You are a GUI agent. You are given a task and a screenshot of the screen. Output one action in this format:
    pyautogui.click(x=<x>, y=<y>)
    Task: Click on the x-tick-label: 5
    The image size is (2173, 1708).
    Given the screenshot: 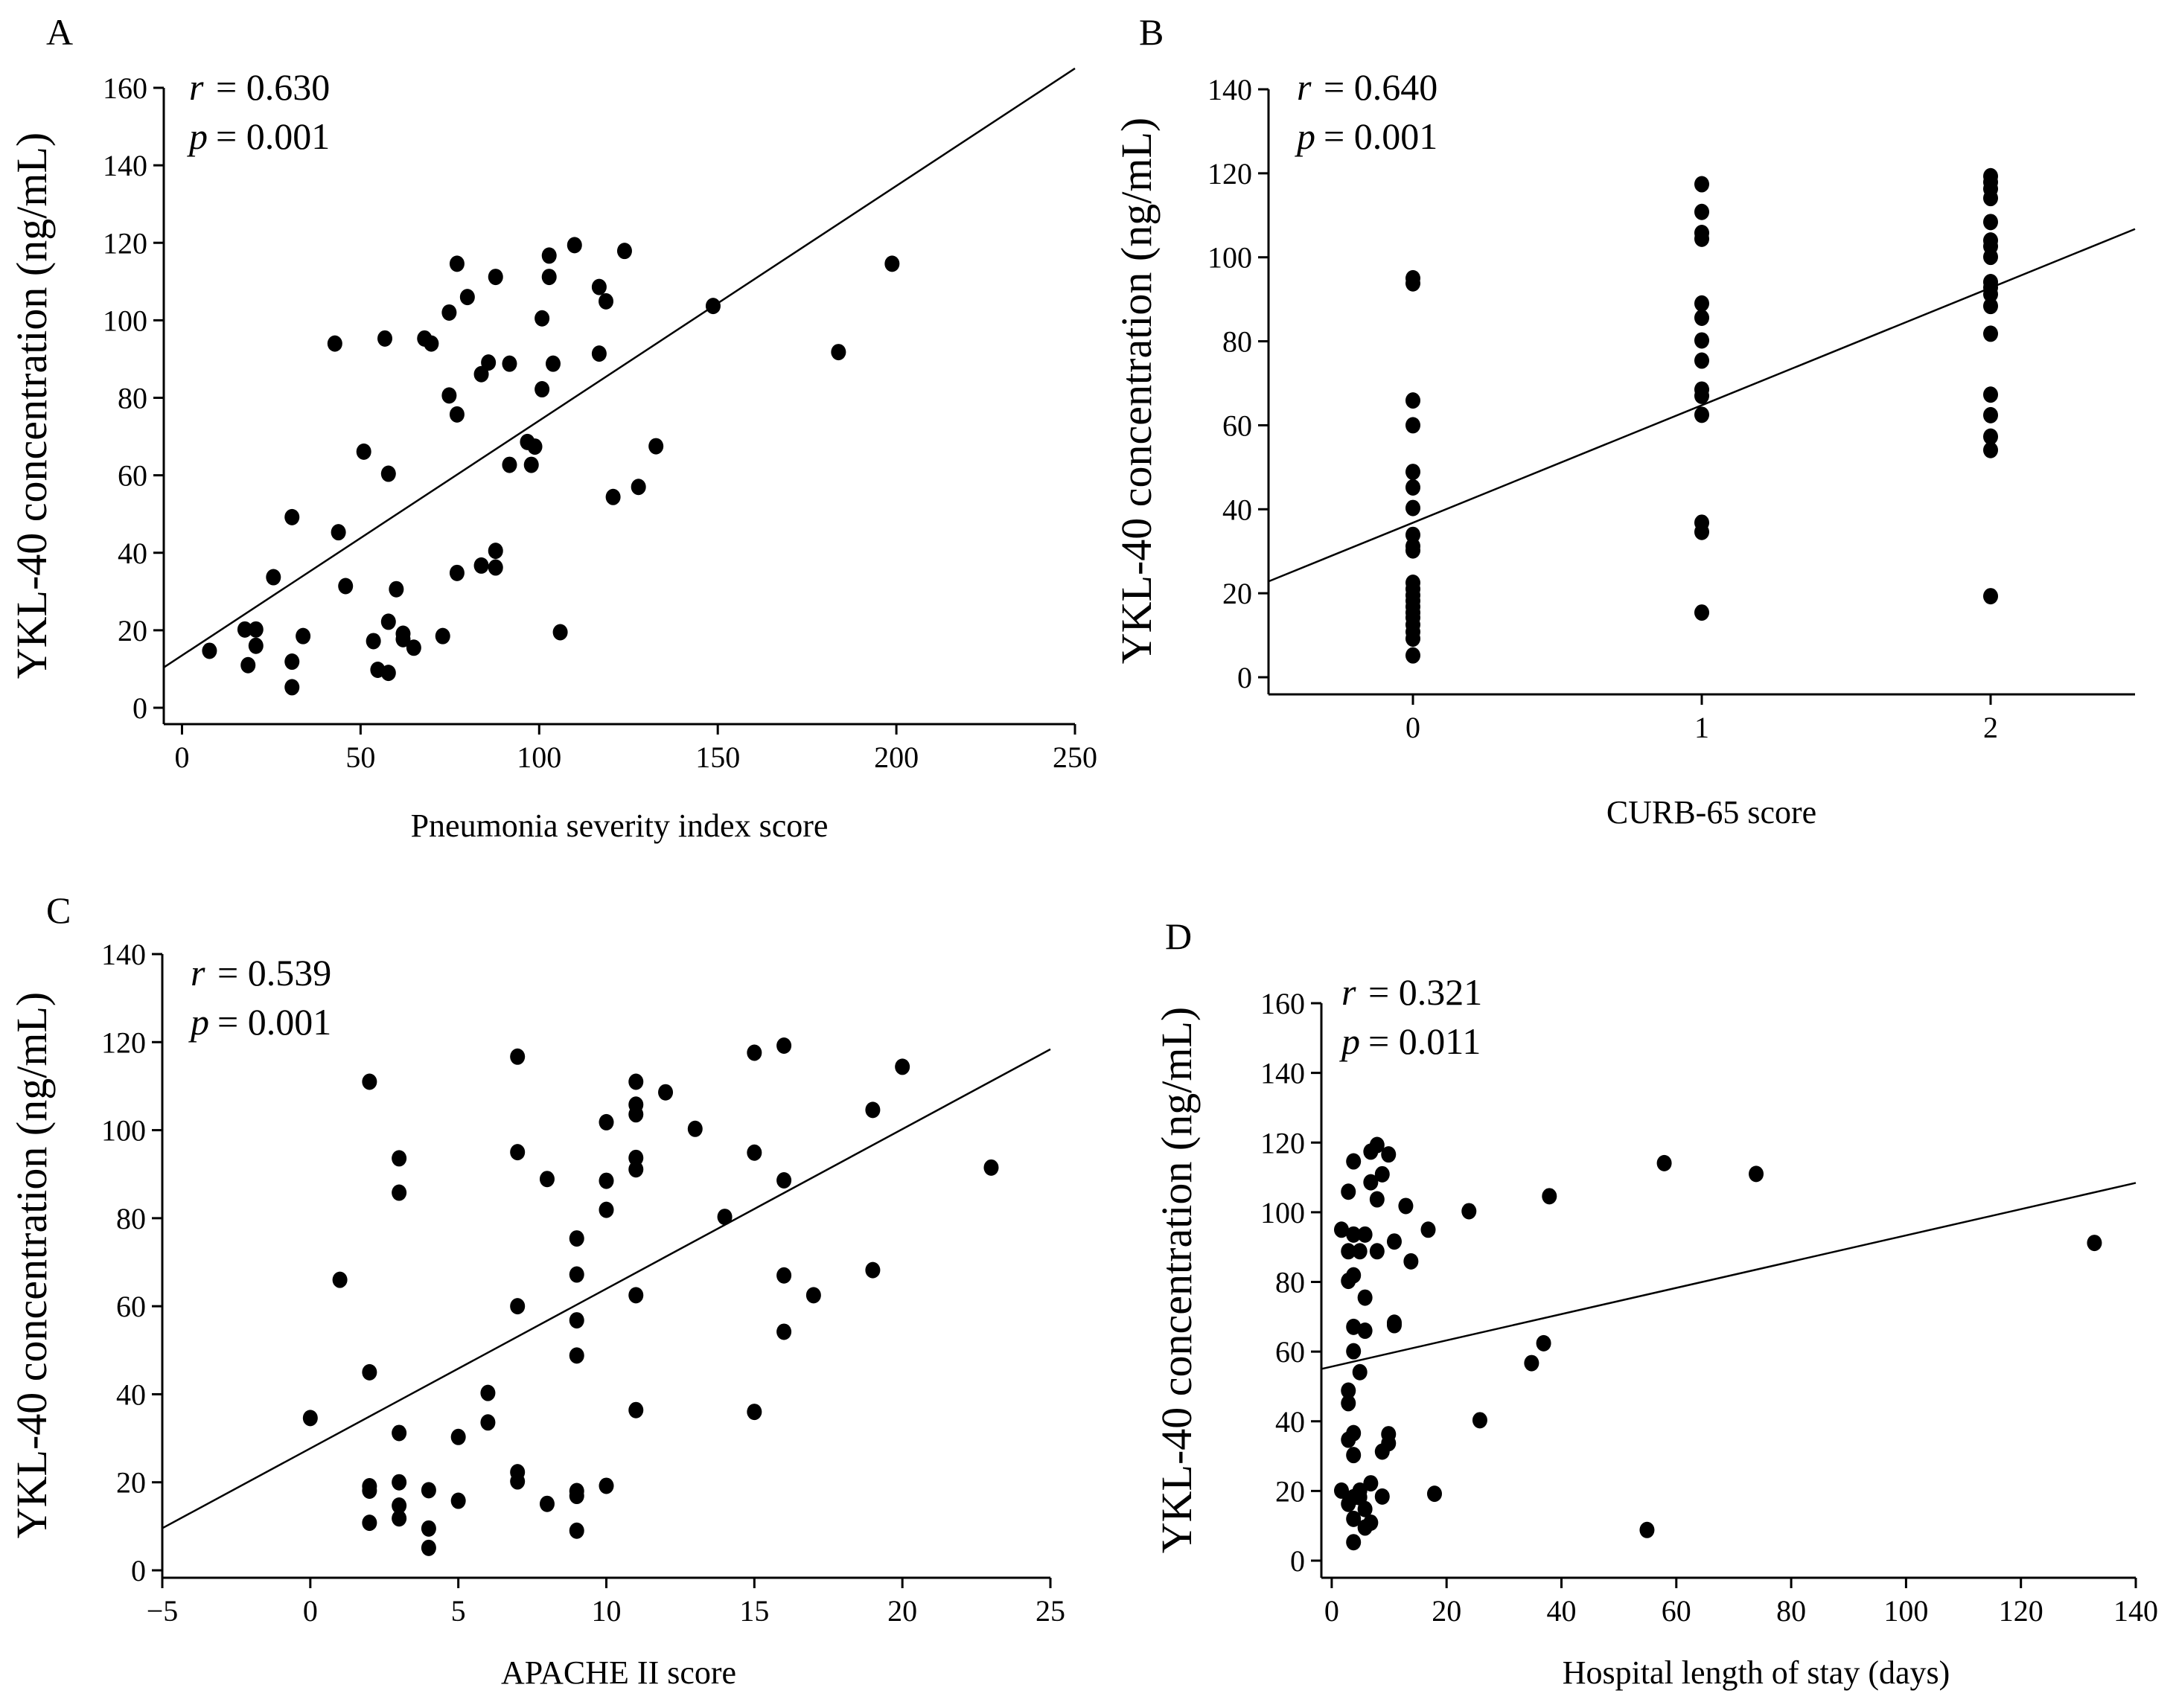 What is the action you would take?
    pyautogui.click(x=458, y=1611)
    